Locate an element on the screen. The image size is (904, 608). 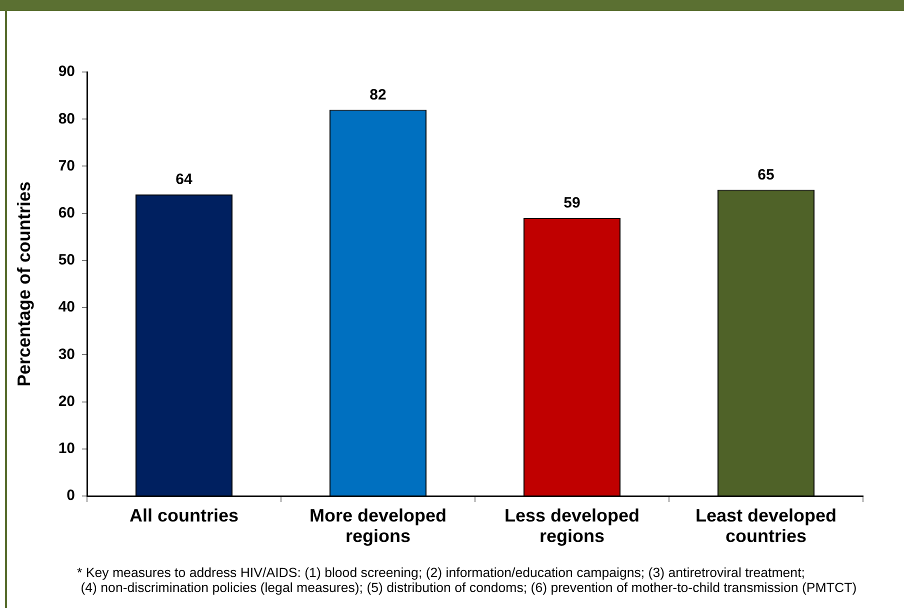
data-label: 64 is located at coordinates (184, 179).